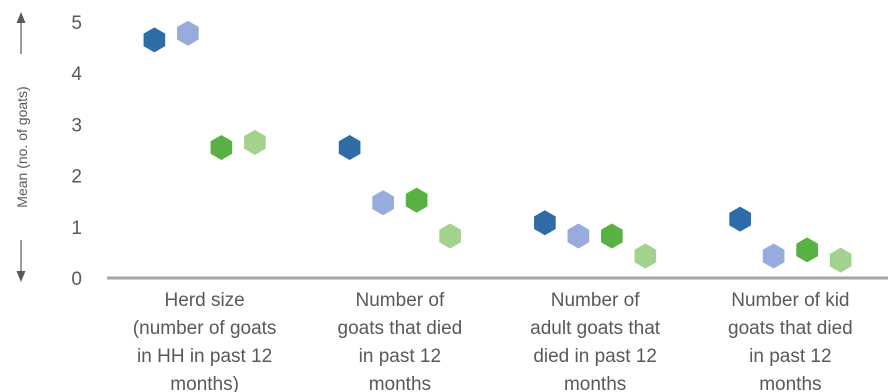 Image resolution: width=890 pixels, height=392 pixels. I want to click on y-axis-label-arrow-up-head, so click(21, 17).